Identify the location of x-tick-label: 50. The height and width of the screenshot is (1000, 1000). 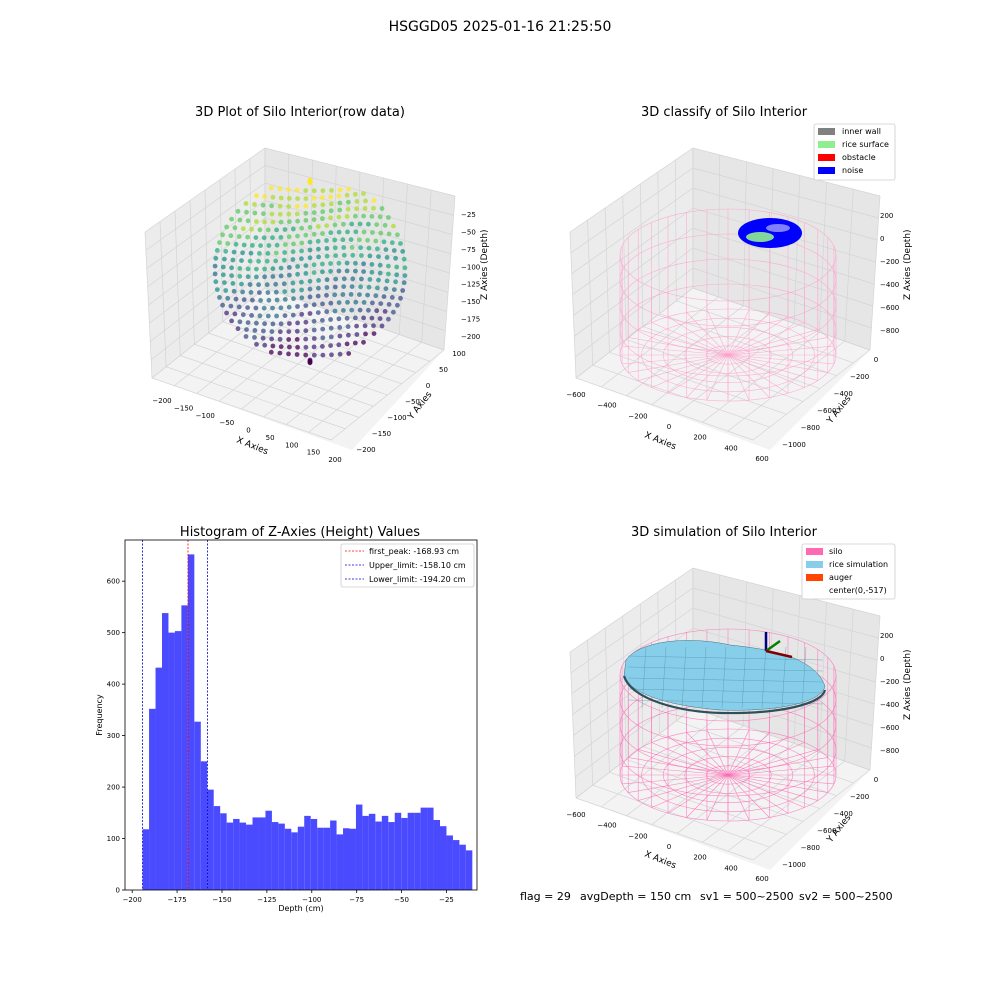
(270, 438).